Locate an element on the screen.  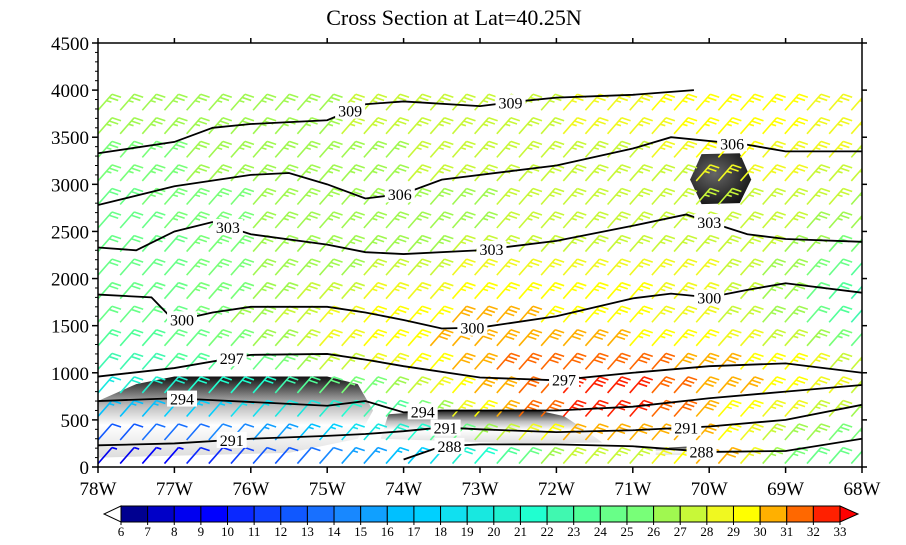
colorbar-label: 8 is located at coordinates (174, 531).